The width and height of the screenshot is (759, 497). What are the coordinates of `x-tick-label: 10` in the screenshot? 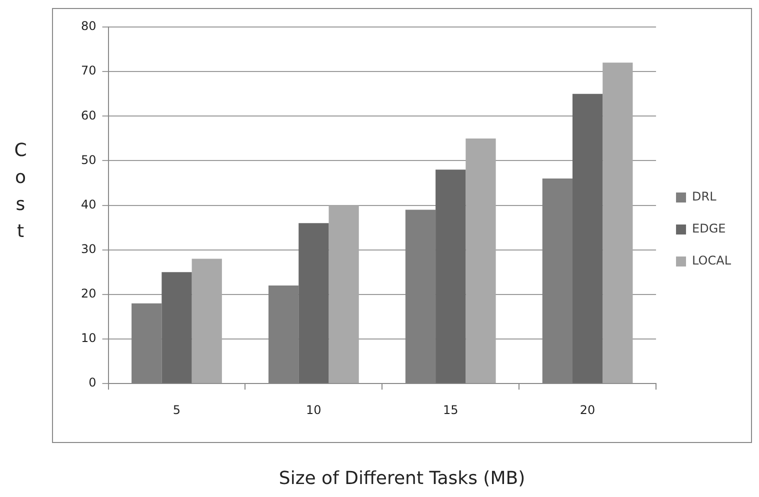 It's located at (314, 409).